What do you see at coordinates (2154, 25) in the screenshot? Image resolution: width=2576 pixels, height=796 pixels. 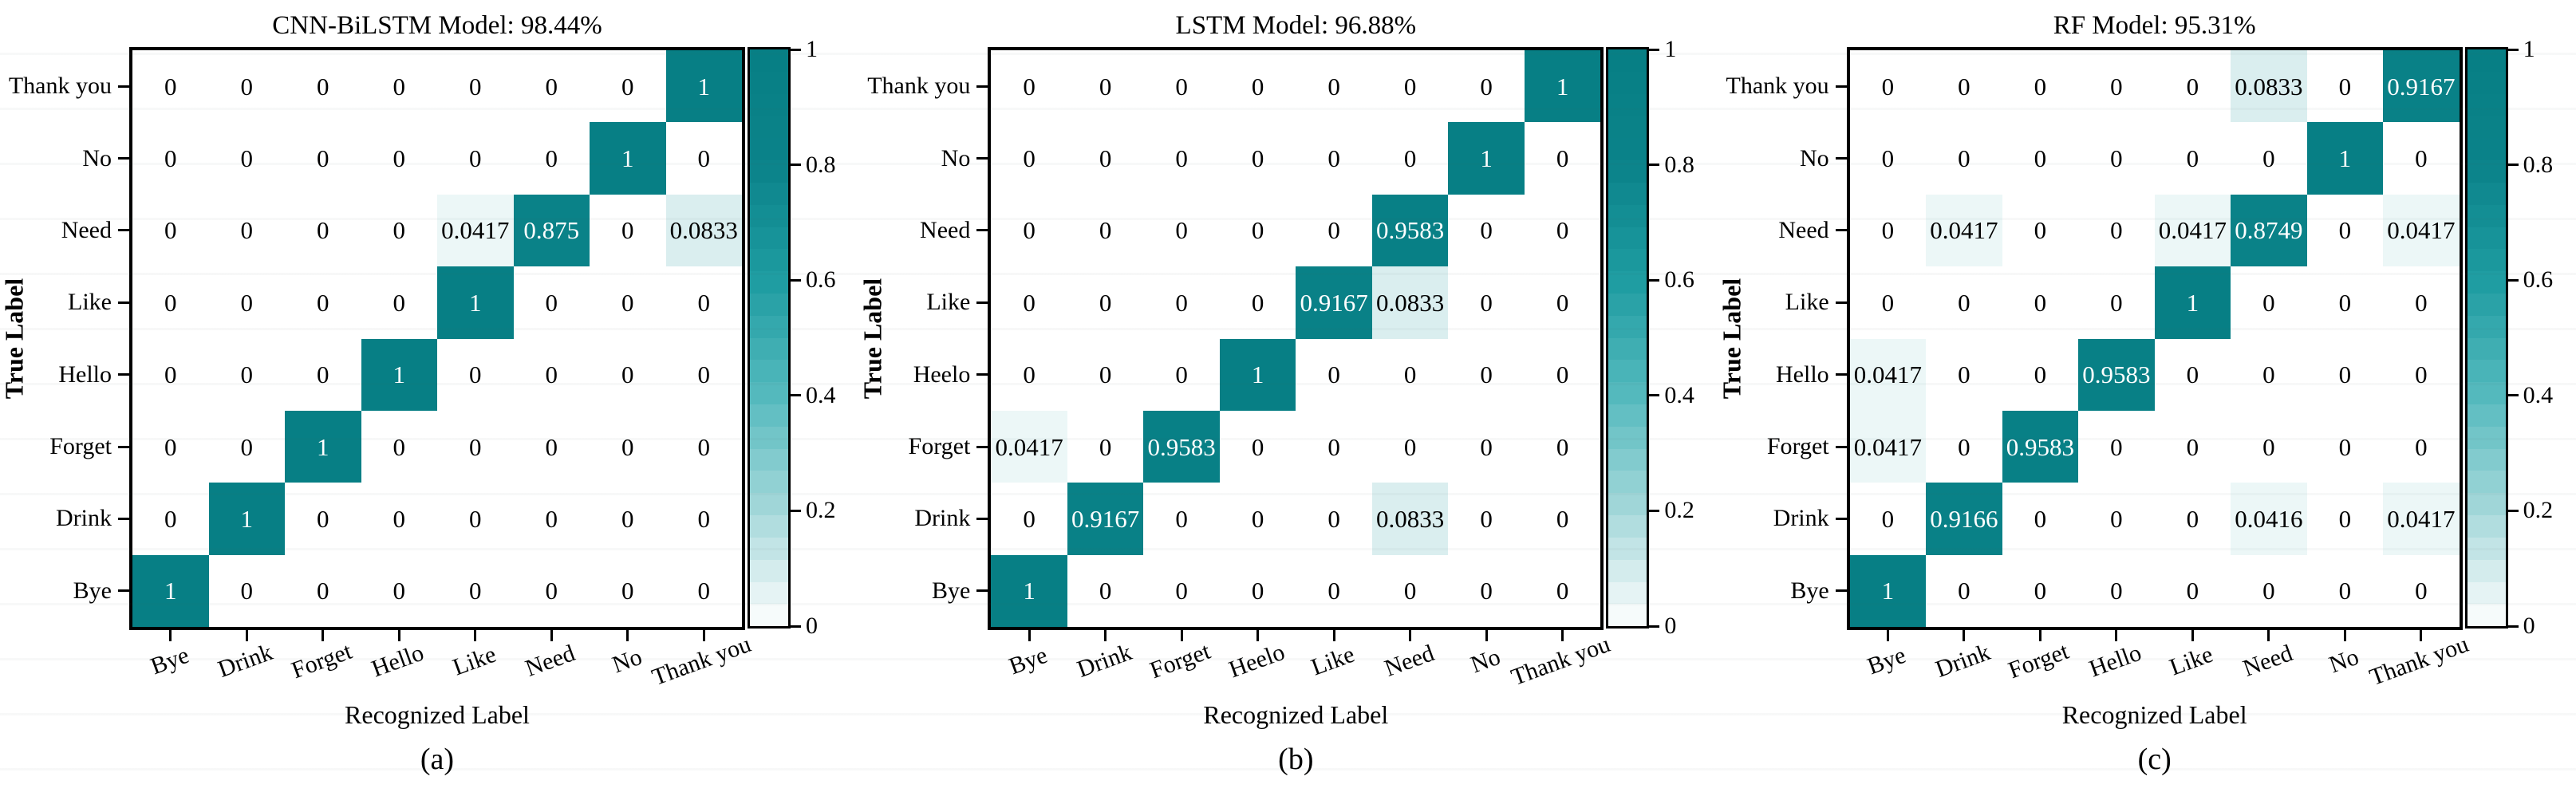 I see `chart-title: RF Model: 95.31%` at bounding box center [2154, 25].